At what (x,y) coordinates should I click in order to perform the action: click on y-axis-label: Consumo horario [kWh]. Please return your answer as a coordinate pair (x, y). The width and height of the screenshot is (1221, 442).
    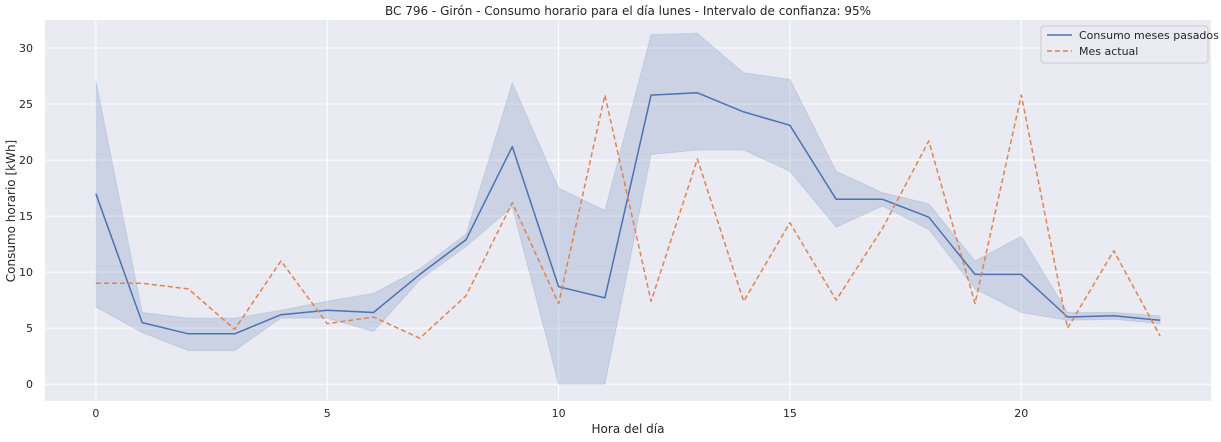
    Looking at the image, I should click on (11, 211).